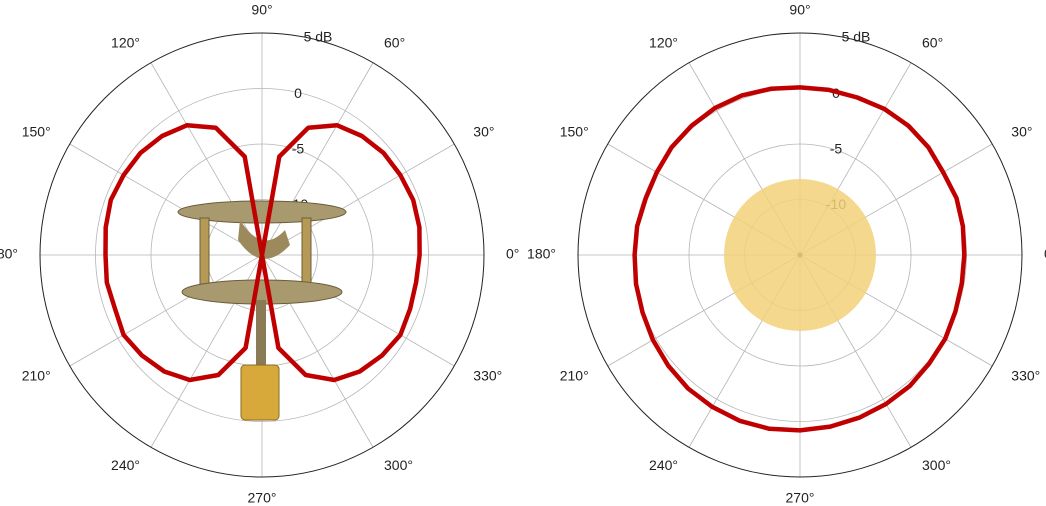 Image resolution: width=1046 pixels, height=506 pixels. Describe the element at coordinates (262, 310) in the screenshot. I see `antenna-photo` at that location.